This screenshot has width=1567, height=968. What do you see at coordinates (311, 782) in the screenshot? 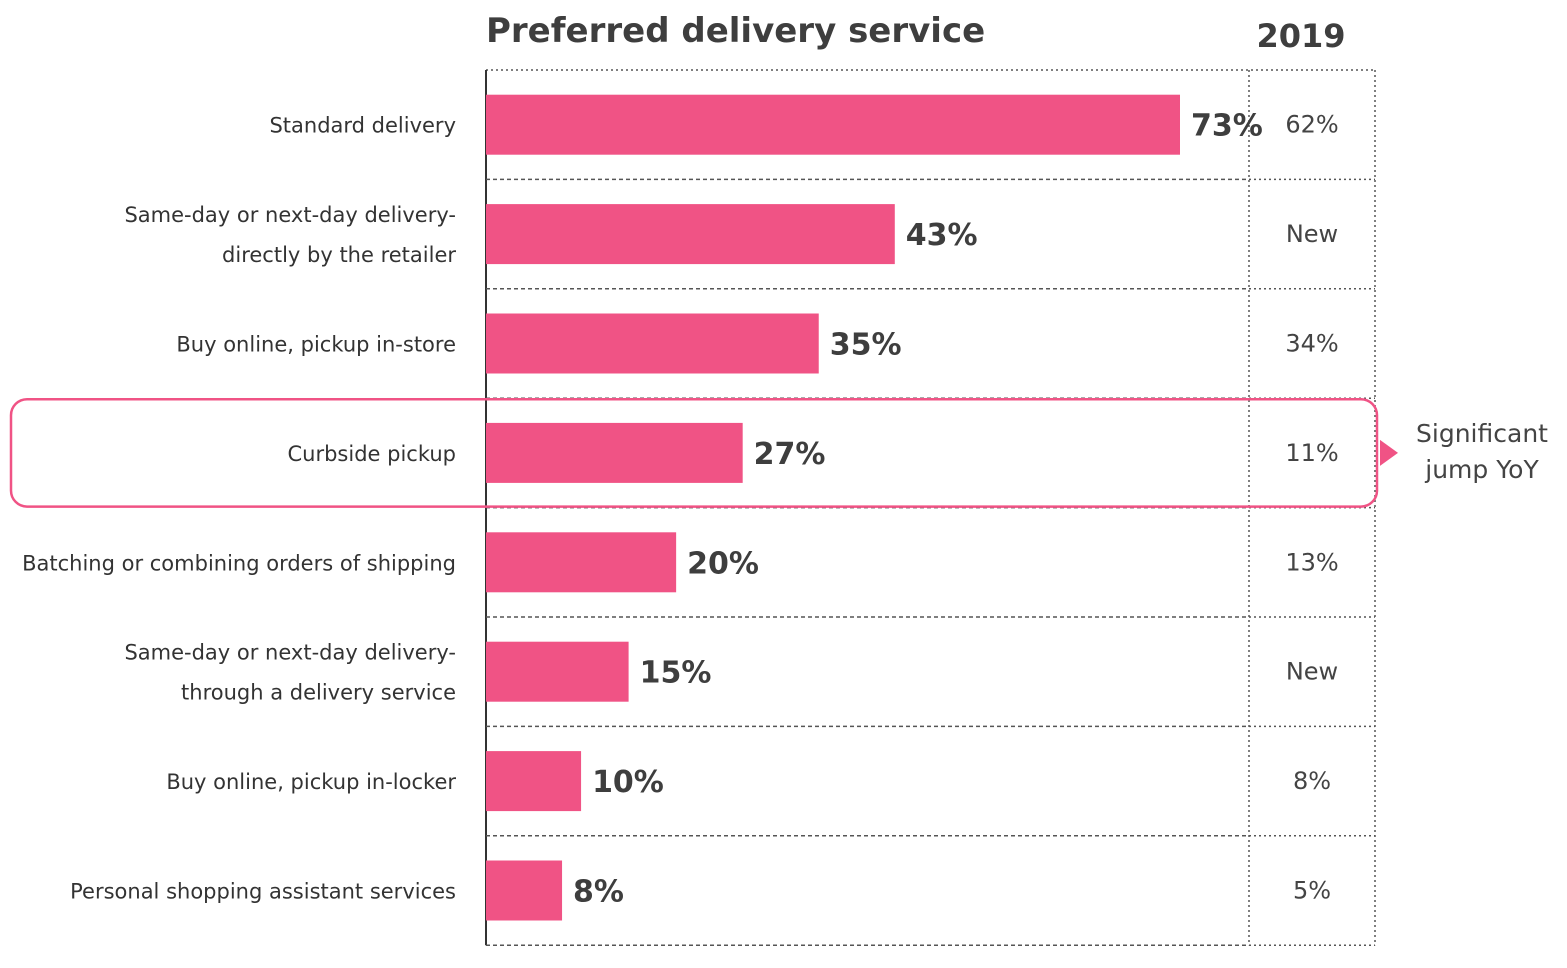
I see `category-label: Buy online, pickup in-locker` at bounding box center [311, 782].